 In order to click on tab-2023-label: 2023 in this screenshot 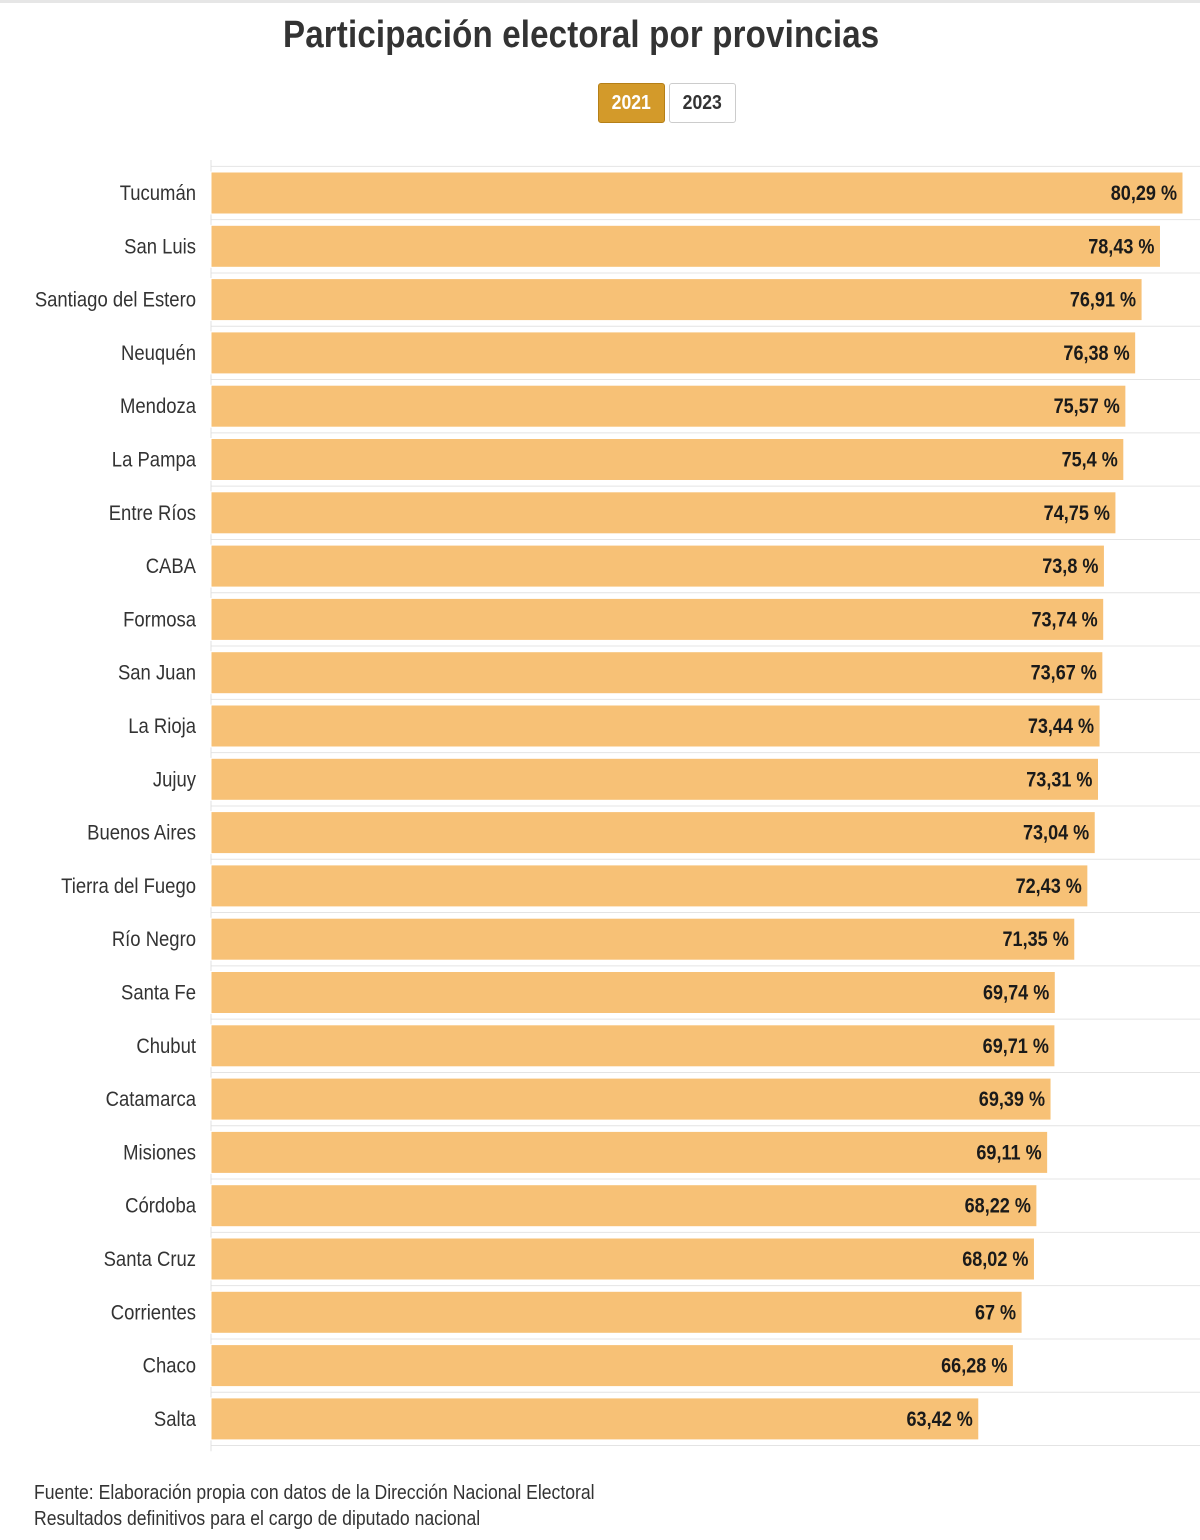, I will do `click(702, 102)`.